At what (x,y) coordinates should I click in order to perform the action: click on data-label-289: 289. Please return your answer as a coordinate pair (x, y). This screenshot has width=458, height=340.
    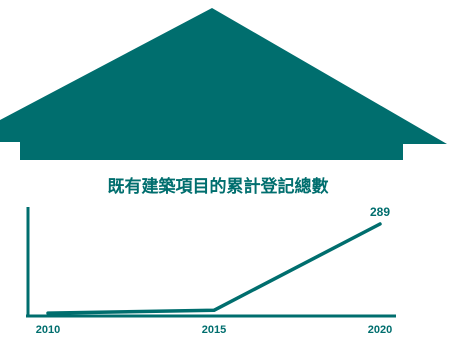
    Looking at the image, I should click on (380, 212).